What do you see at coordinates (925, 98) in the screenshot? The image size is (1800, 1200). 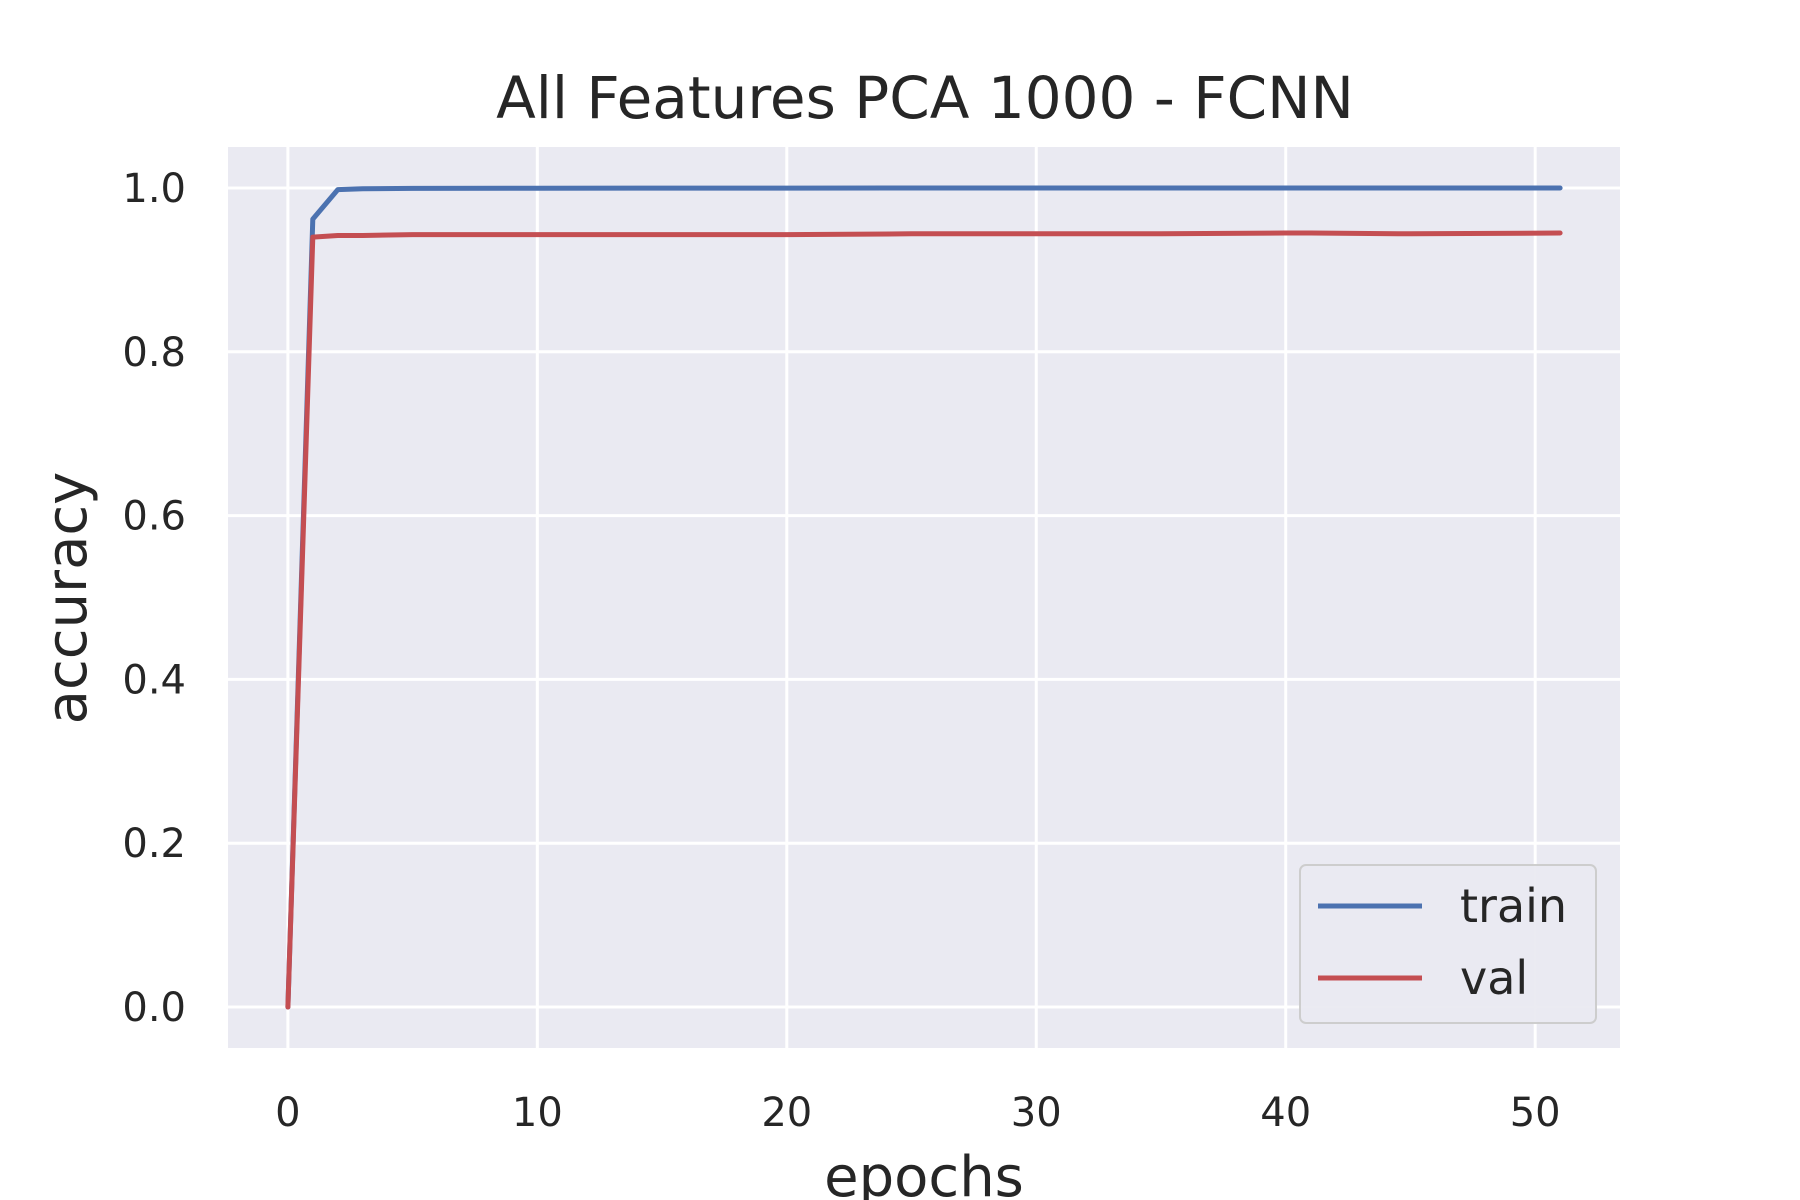 I see `chart-title: All Features PCA 1000 - FCNN` at bounding box center [925, 98].